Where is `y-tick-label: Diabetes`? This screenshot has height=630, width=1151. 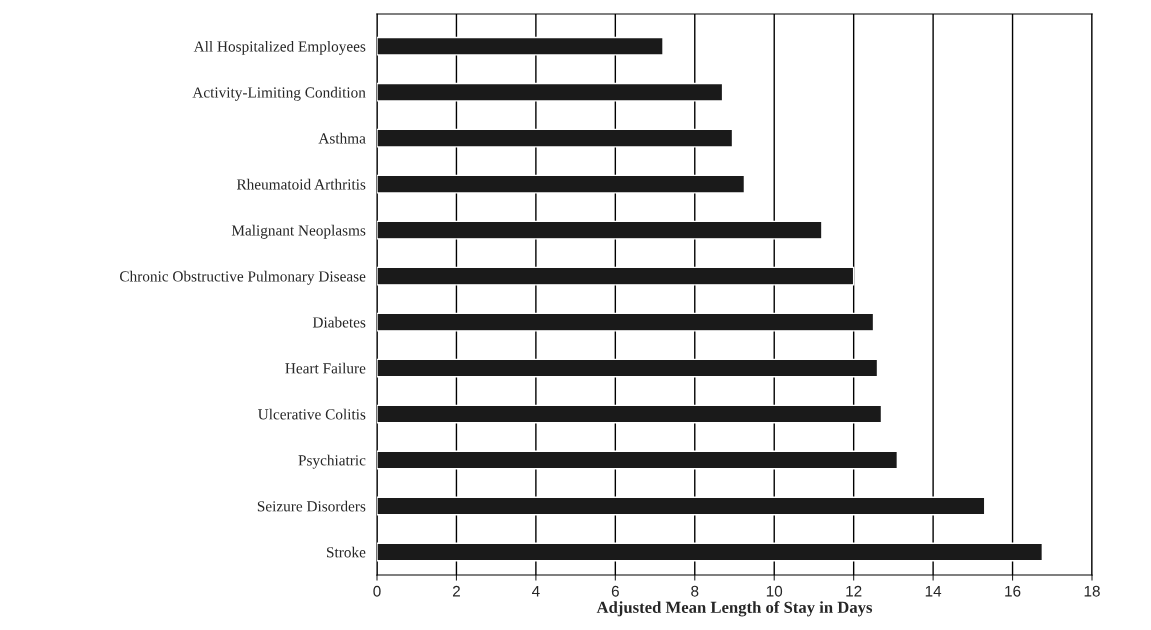
y-tick-label: Diabetes is located at coordinates (339, 322).